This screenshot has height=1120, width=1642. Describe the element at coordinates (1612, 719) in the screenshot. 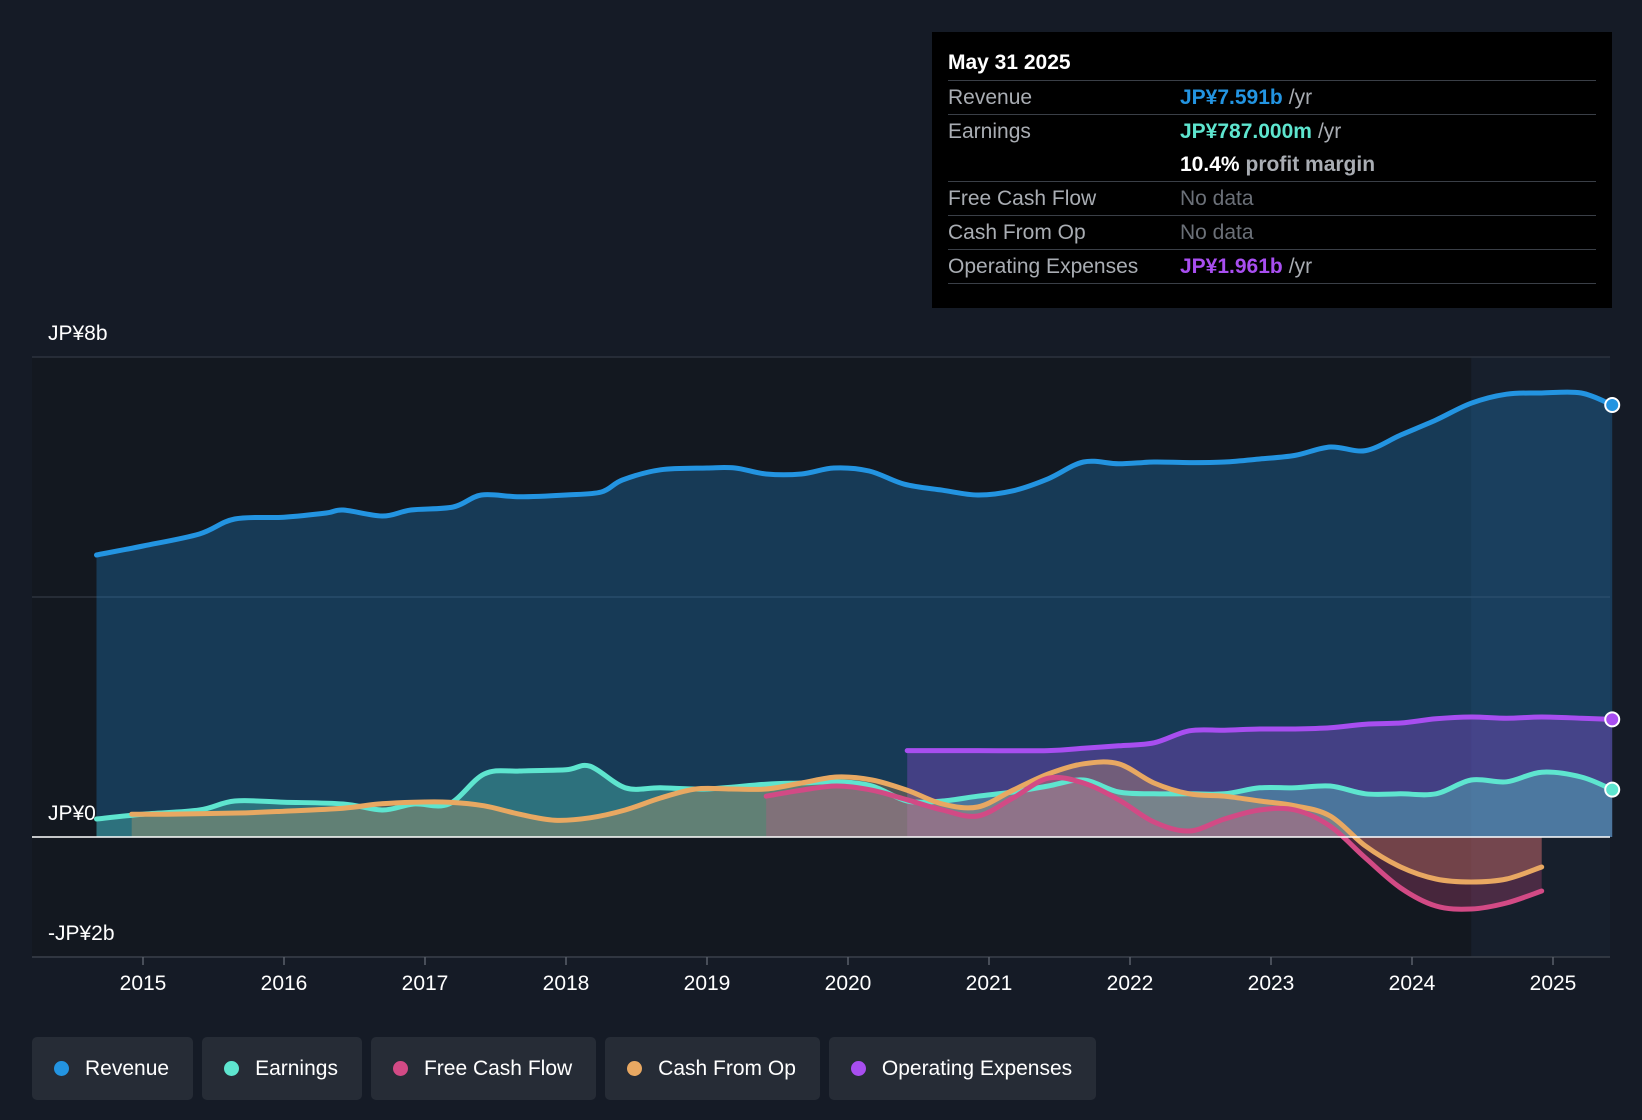

I see `end-marker-opex` at that location.